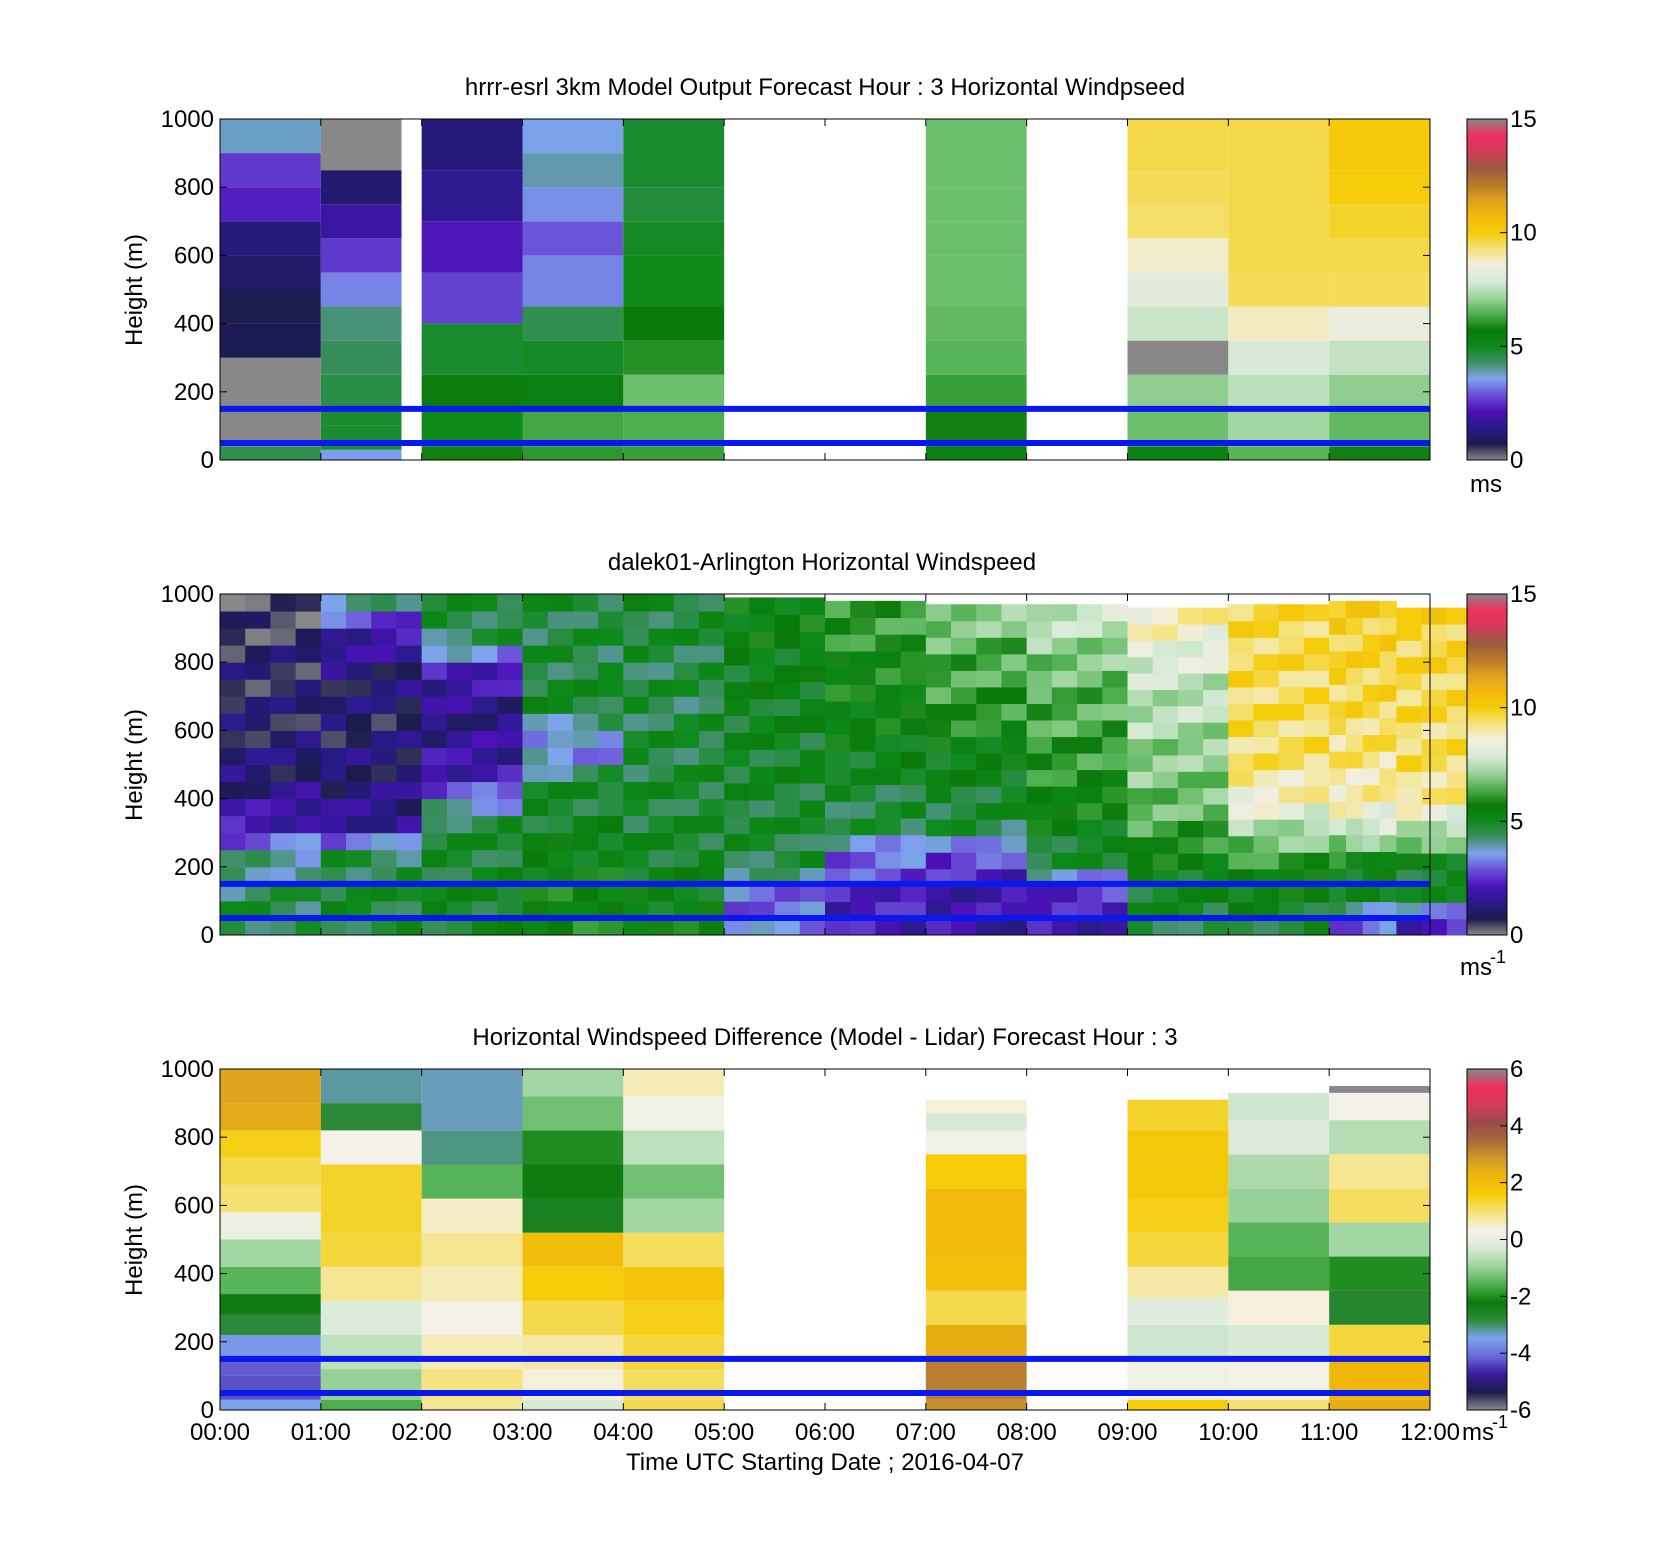  Describe the element at coordinates (825, 425) in the screenshot. I see `panel-model-reference-lines` at that location.